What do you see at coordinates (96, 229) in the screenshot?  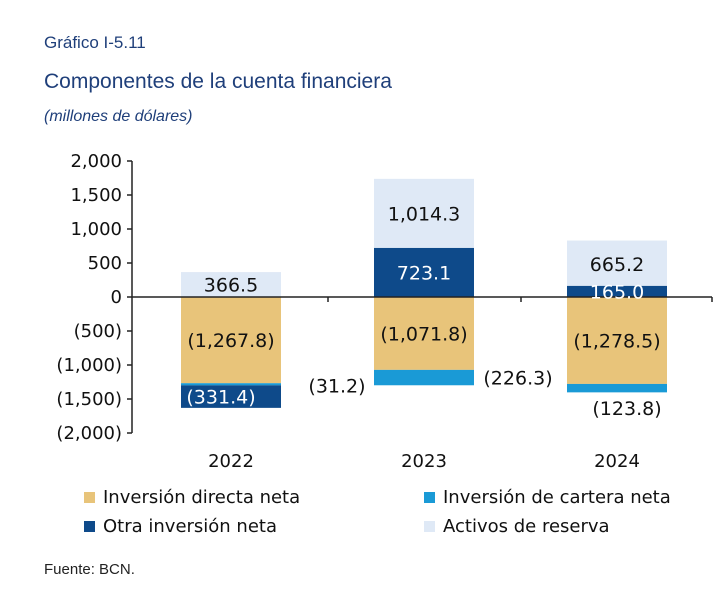 I see `y-tick-label: 1,000` at bounding box center [96, 229].